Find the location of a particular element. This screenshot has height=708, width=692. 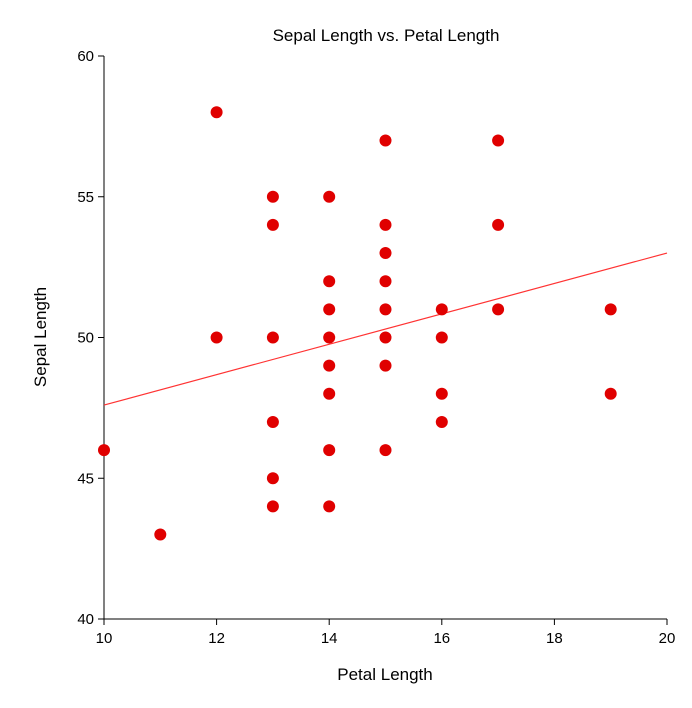

x-tick-label: 16 is located at coordinates (441, 638).